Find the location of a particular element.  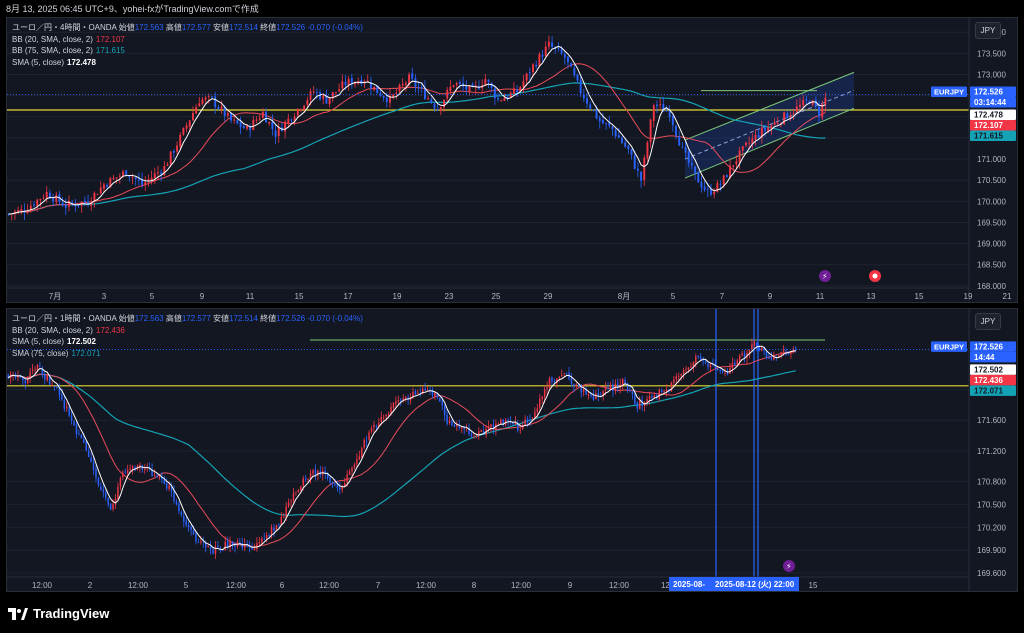

lower-indicator-sma5: SMA (5, close) 172.502 is located at coordinates (187, 342).